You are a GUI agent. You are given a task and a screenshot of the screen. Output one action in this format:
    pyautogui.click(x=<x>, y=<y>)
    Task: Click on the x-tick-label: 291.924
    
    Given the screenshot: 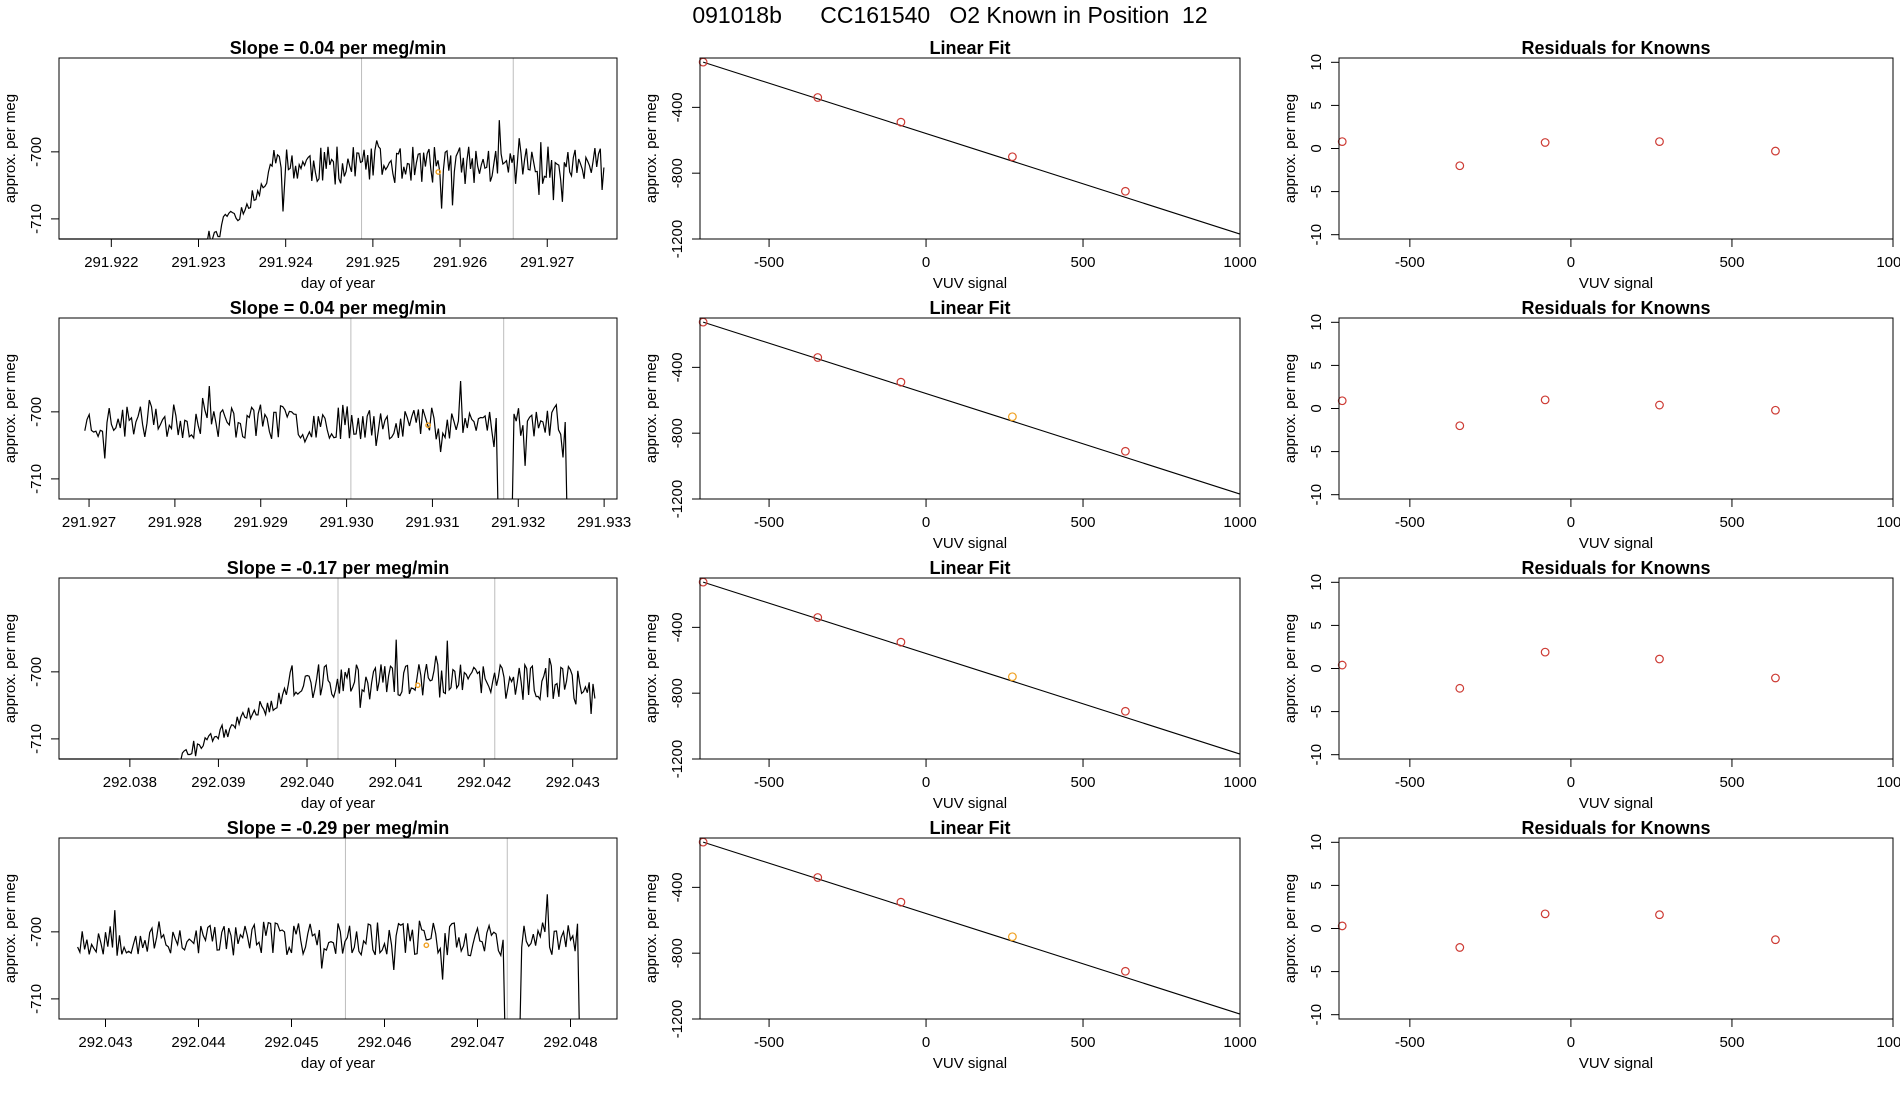 What is the action you would take?
    pyautogui.click(x=286, y=262)
    